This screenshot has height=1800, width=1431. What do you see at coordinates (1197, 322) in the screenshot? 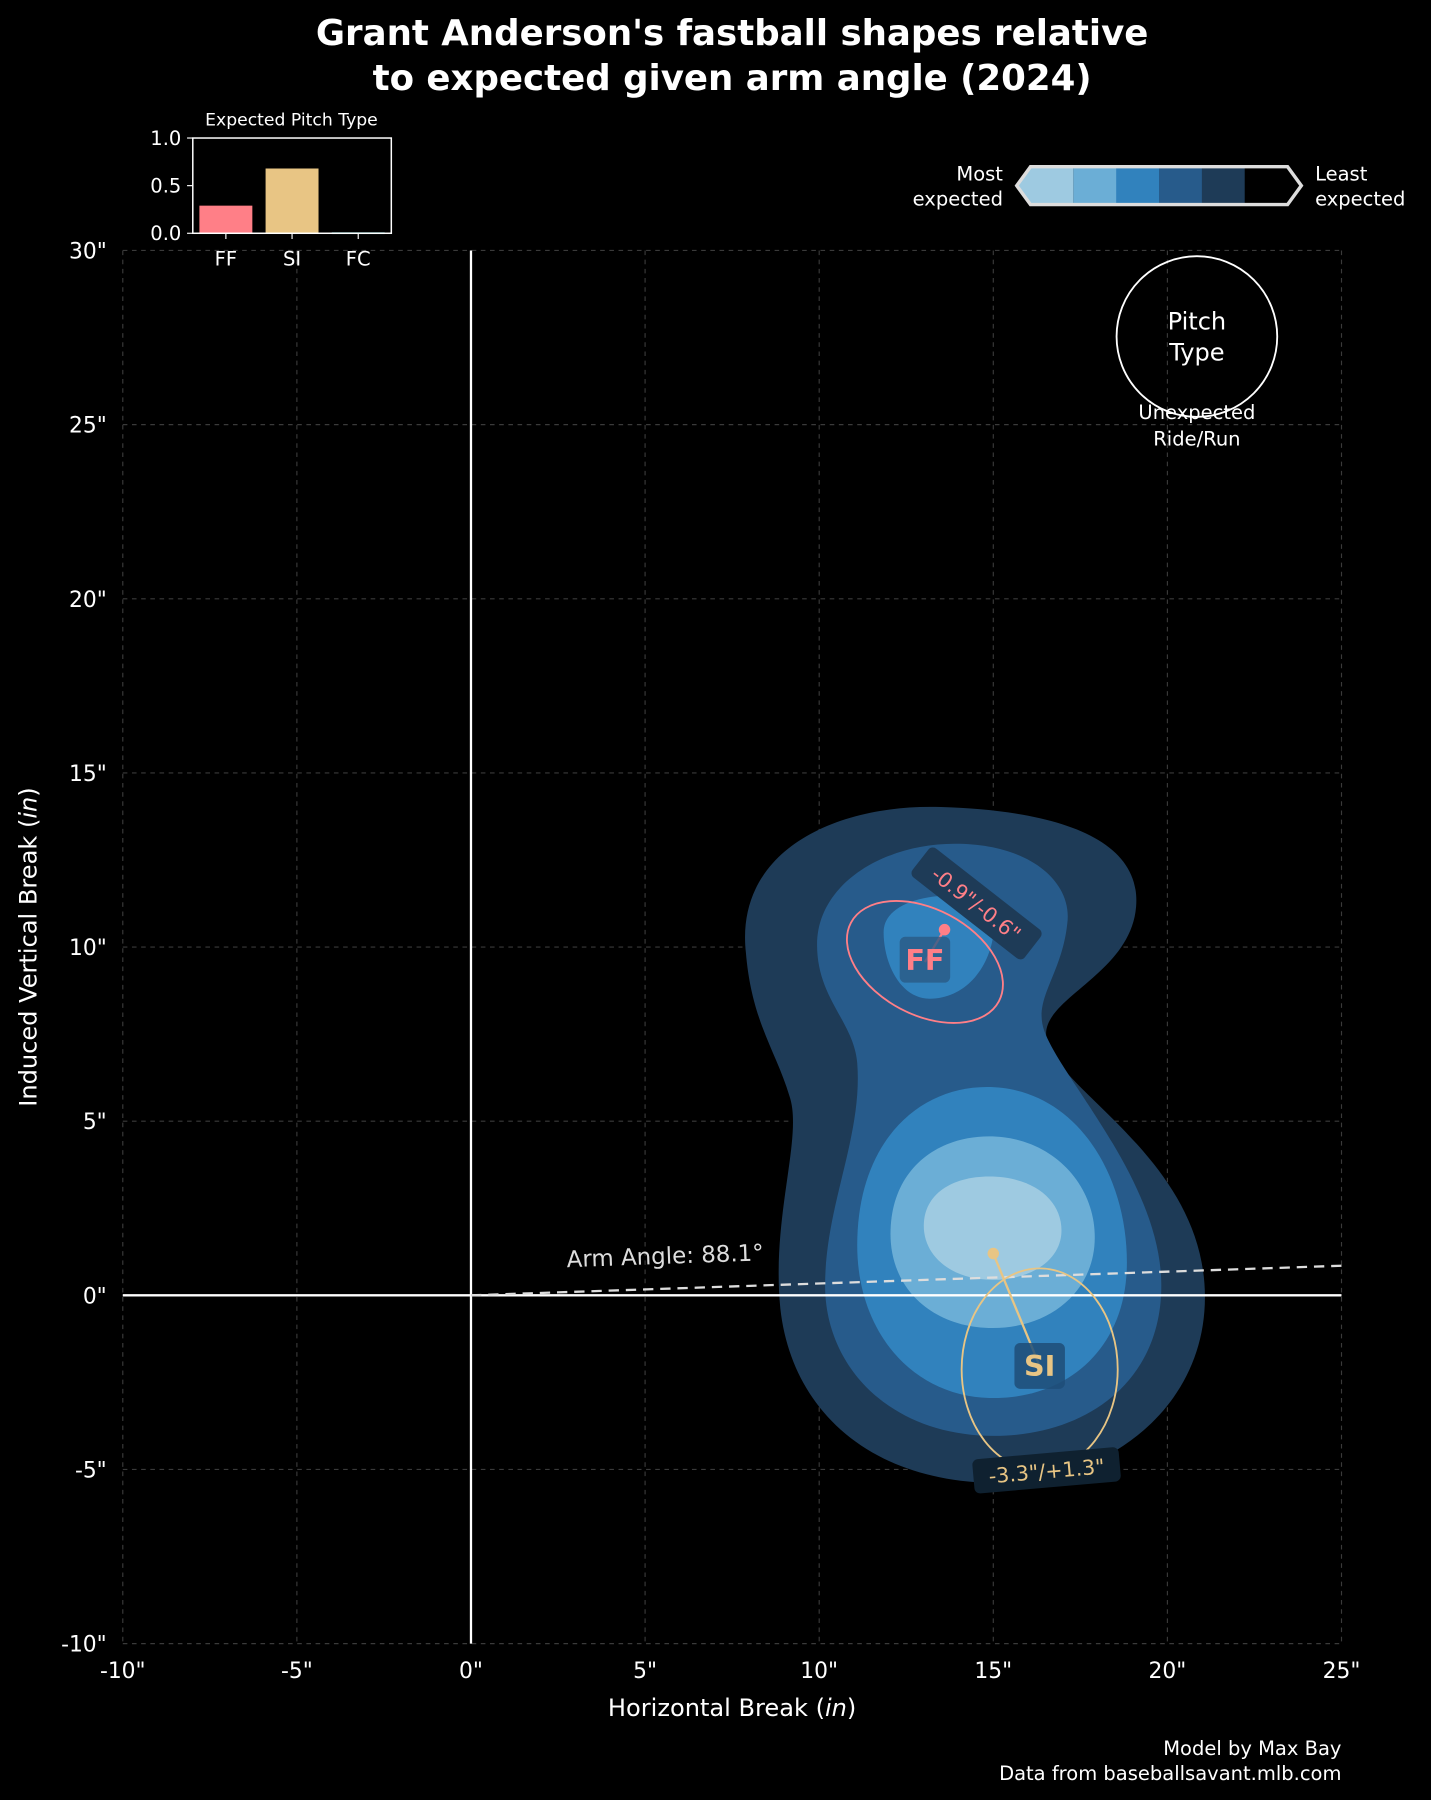
I see `key-pitch: Pitch` at bounding box center [1197, 322].